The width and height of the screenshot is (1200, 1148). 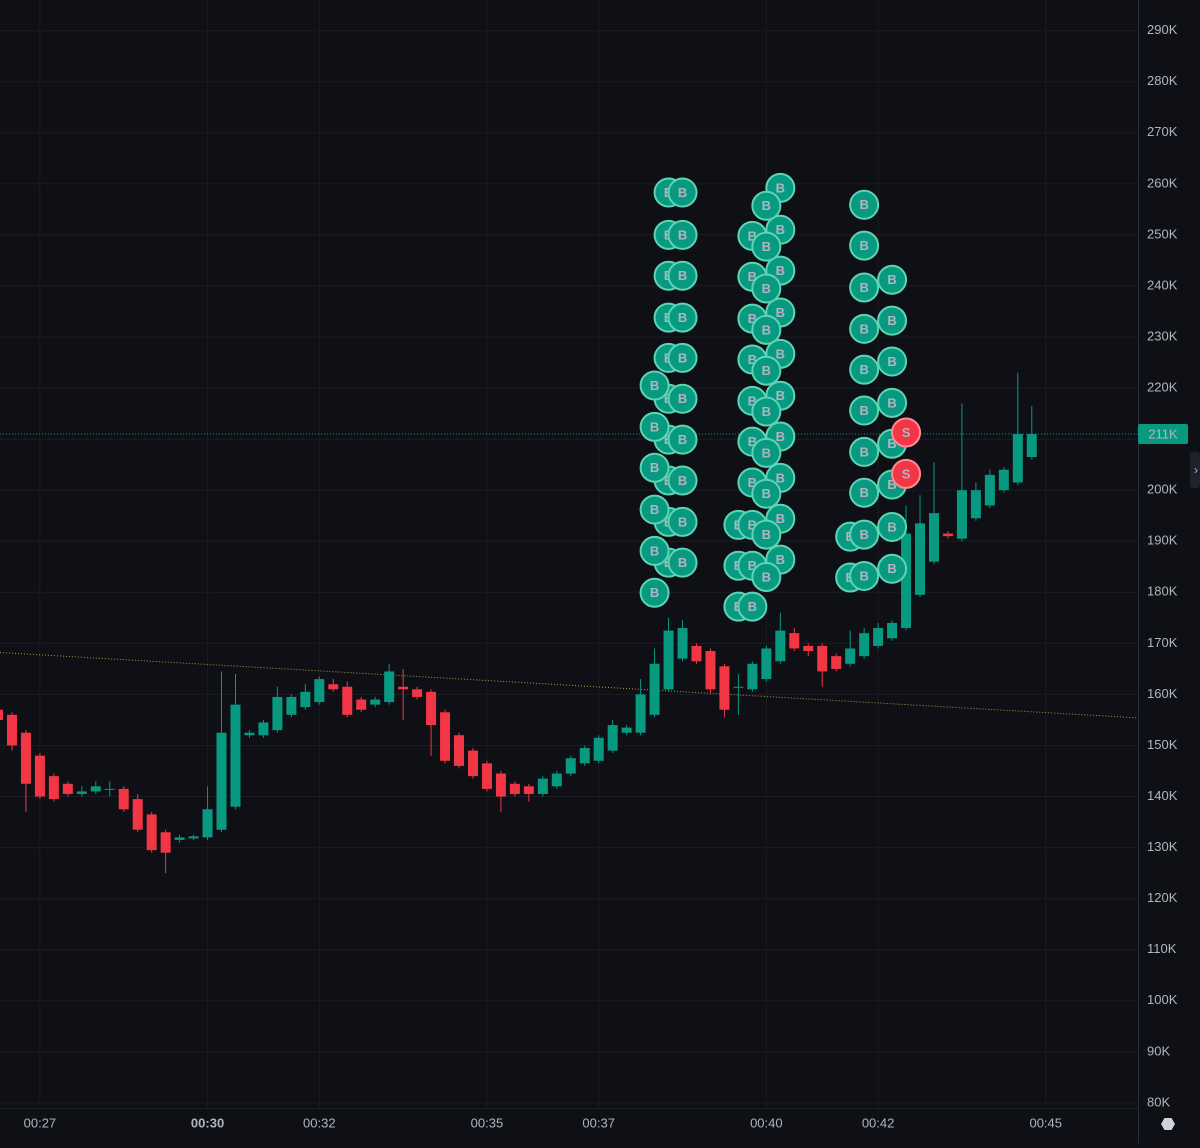 What do you see at coordinates (1045, 1122) in the screenshot?
I see `x-tick-label: 00:45` at bounding box center [1045, 1122].